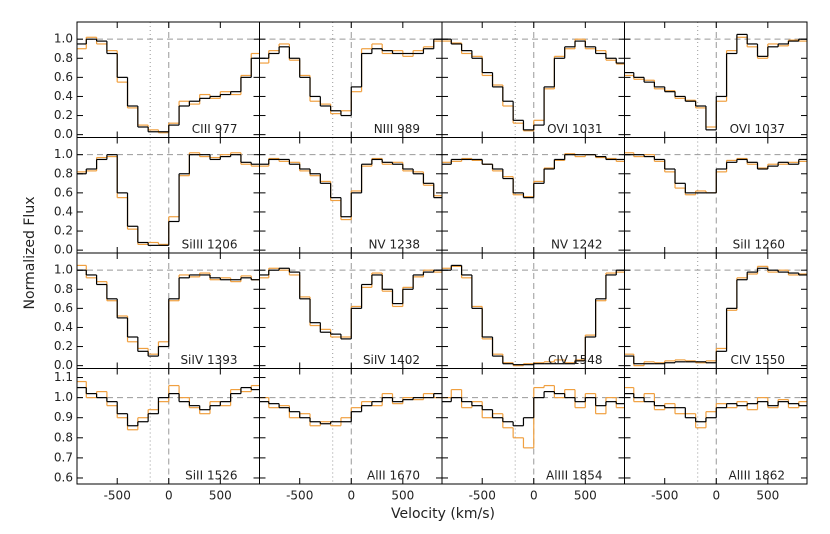 This screenshot has height=534, width=830. I want to click on line-label: OVI 1031, so click(574, 129).